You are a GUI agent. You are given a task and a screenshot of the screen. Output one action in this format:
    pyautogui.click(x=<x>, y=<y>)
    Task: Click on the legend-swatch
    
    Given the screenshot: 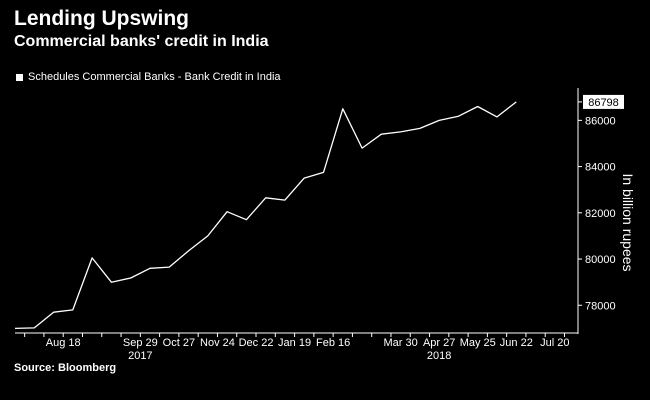 What is the action you would take?
    pyautogui.click(x=19, y=77)
    